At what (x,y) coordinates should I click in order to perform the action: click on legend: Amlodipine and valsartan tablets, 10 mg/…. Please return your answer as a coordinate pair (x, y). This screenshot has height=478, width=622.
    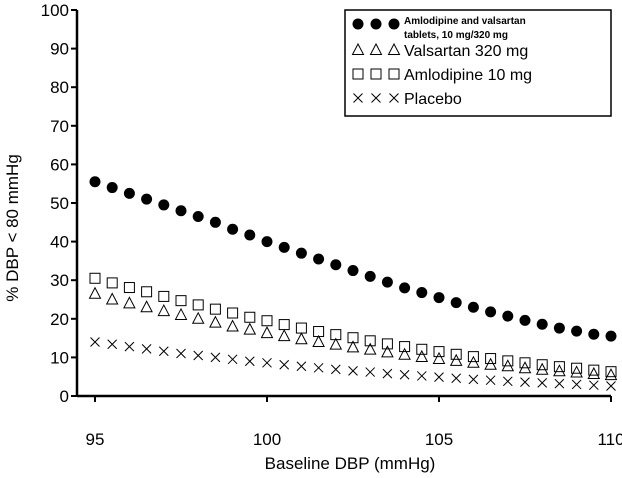
    Looking at the image, I should click on (478, 63).